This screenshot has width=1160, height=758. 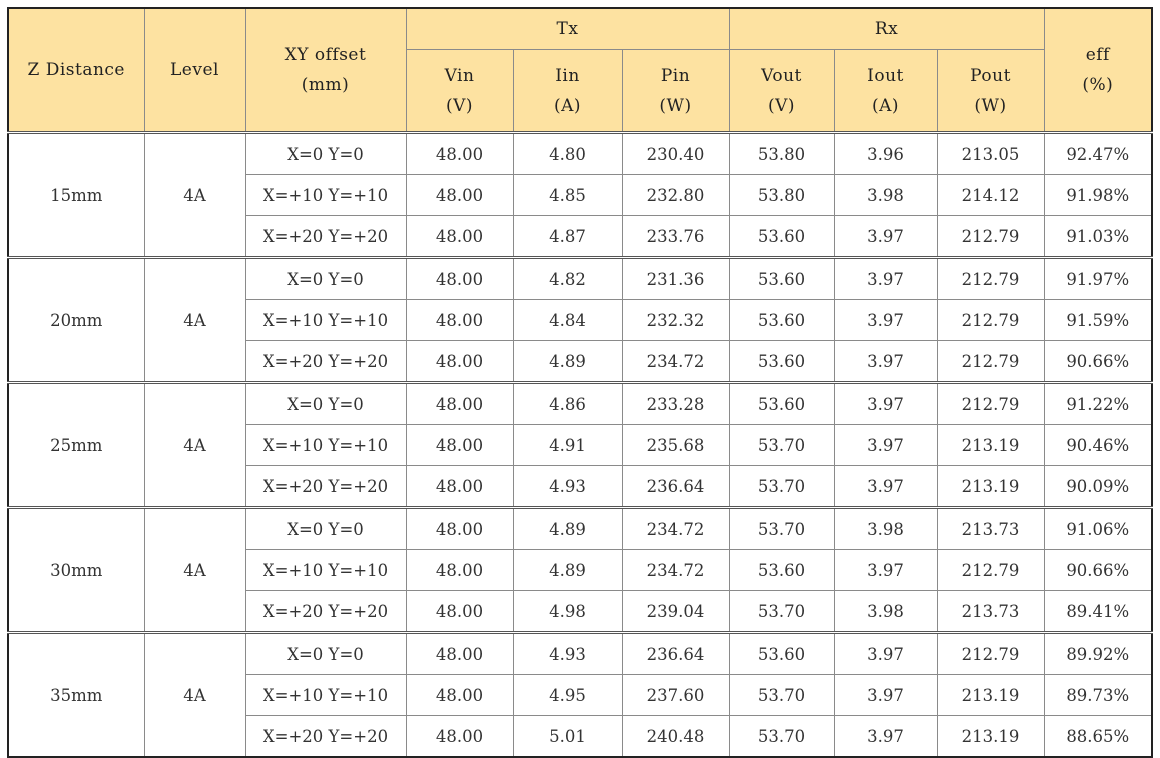 What do you see at coordinates (567, 91) in the screenshot?
I see `header-iin: Iin (A)` at bounding box center [567, 91].